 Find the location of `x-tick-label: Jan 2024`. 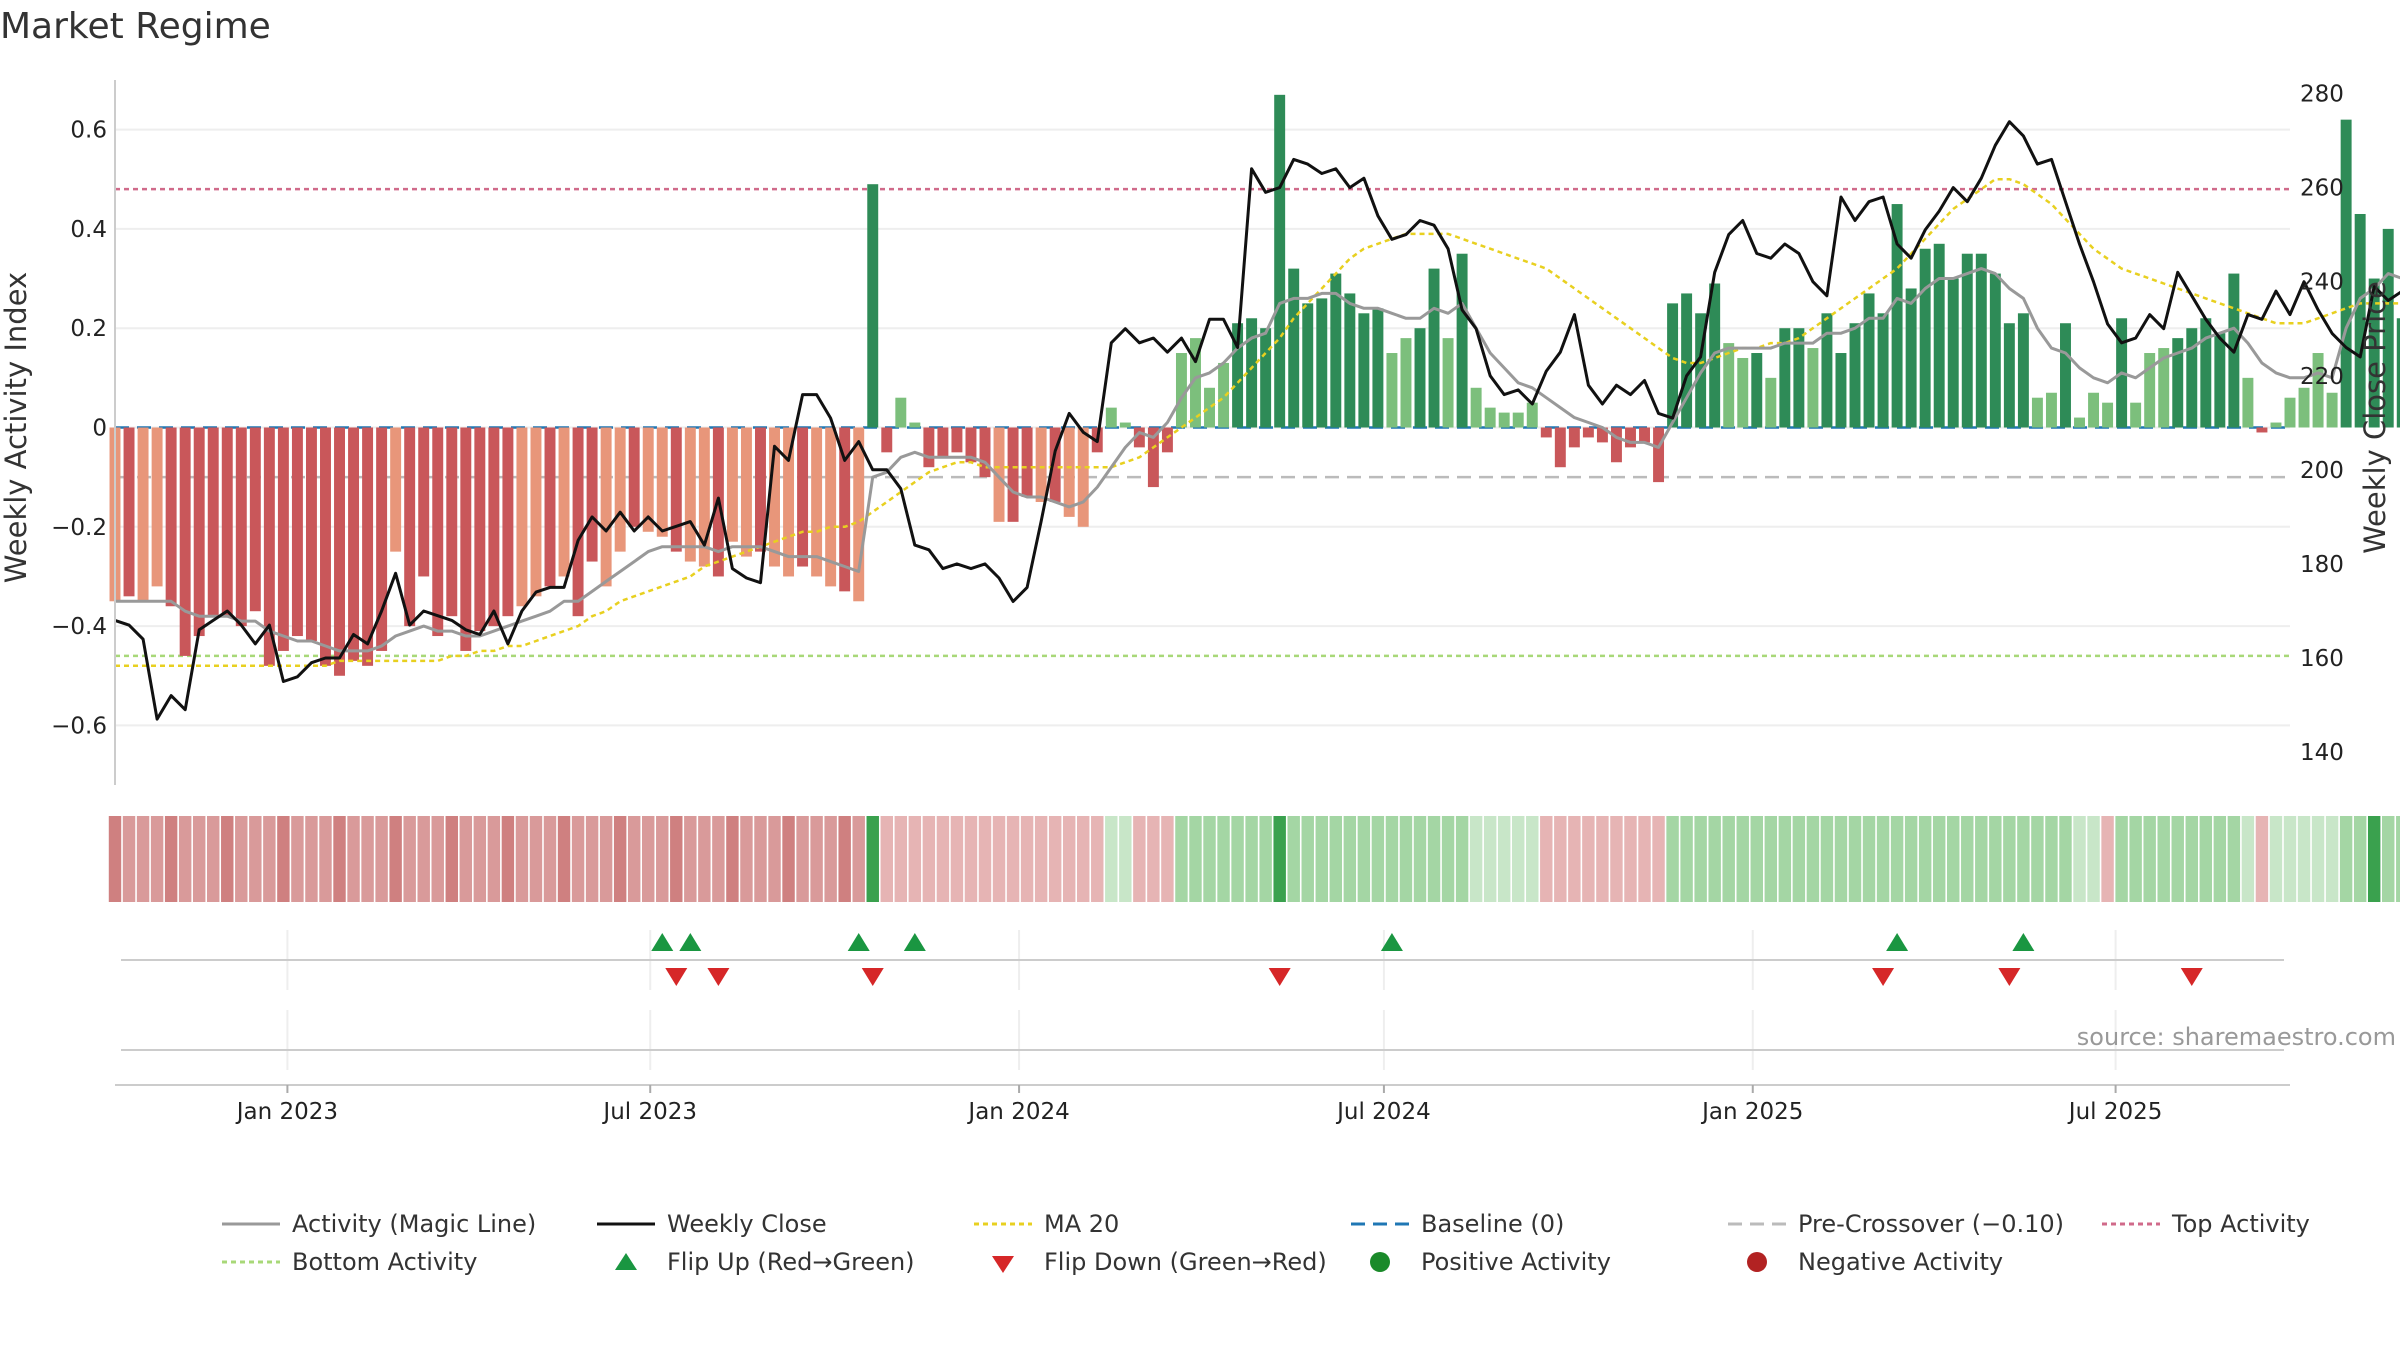

x-tick-label: Jan 2024 is located at coordinates (1017, 1112).